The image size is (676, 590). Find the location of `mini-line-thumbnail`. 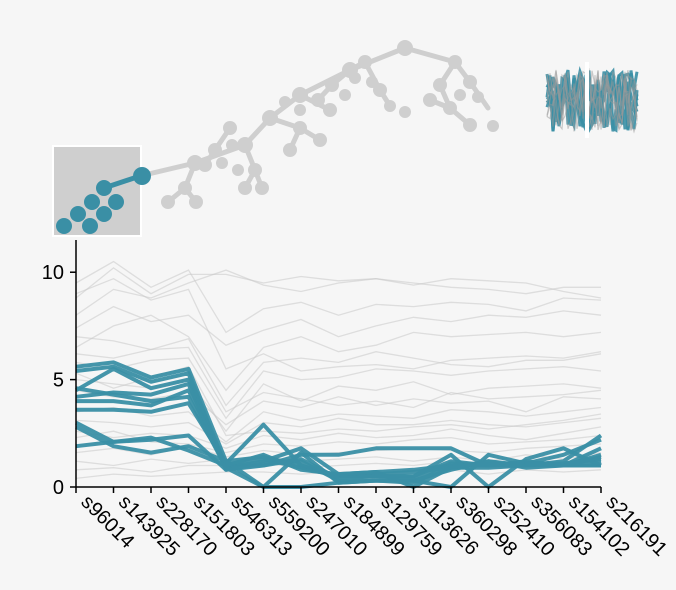

mini-line-thumbnail is located at coordinates (592, 100).